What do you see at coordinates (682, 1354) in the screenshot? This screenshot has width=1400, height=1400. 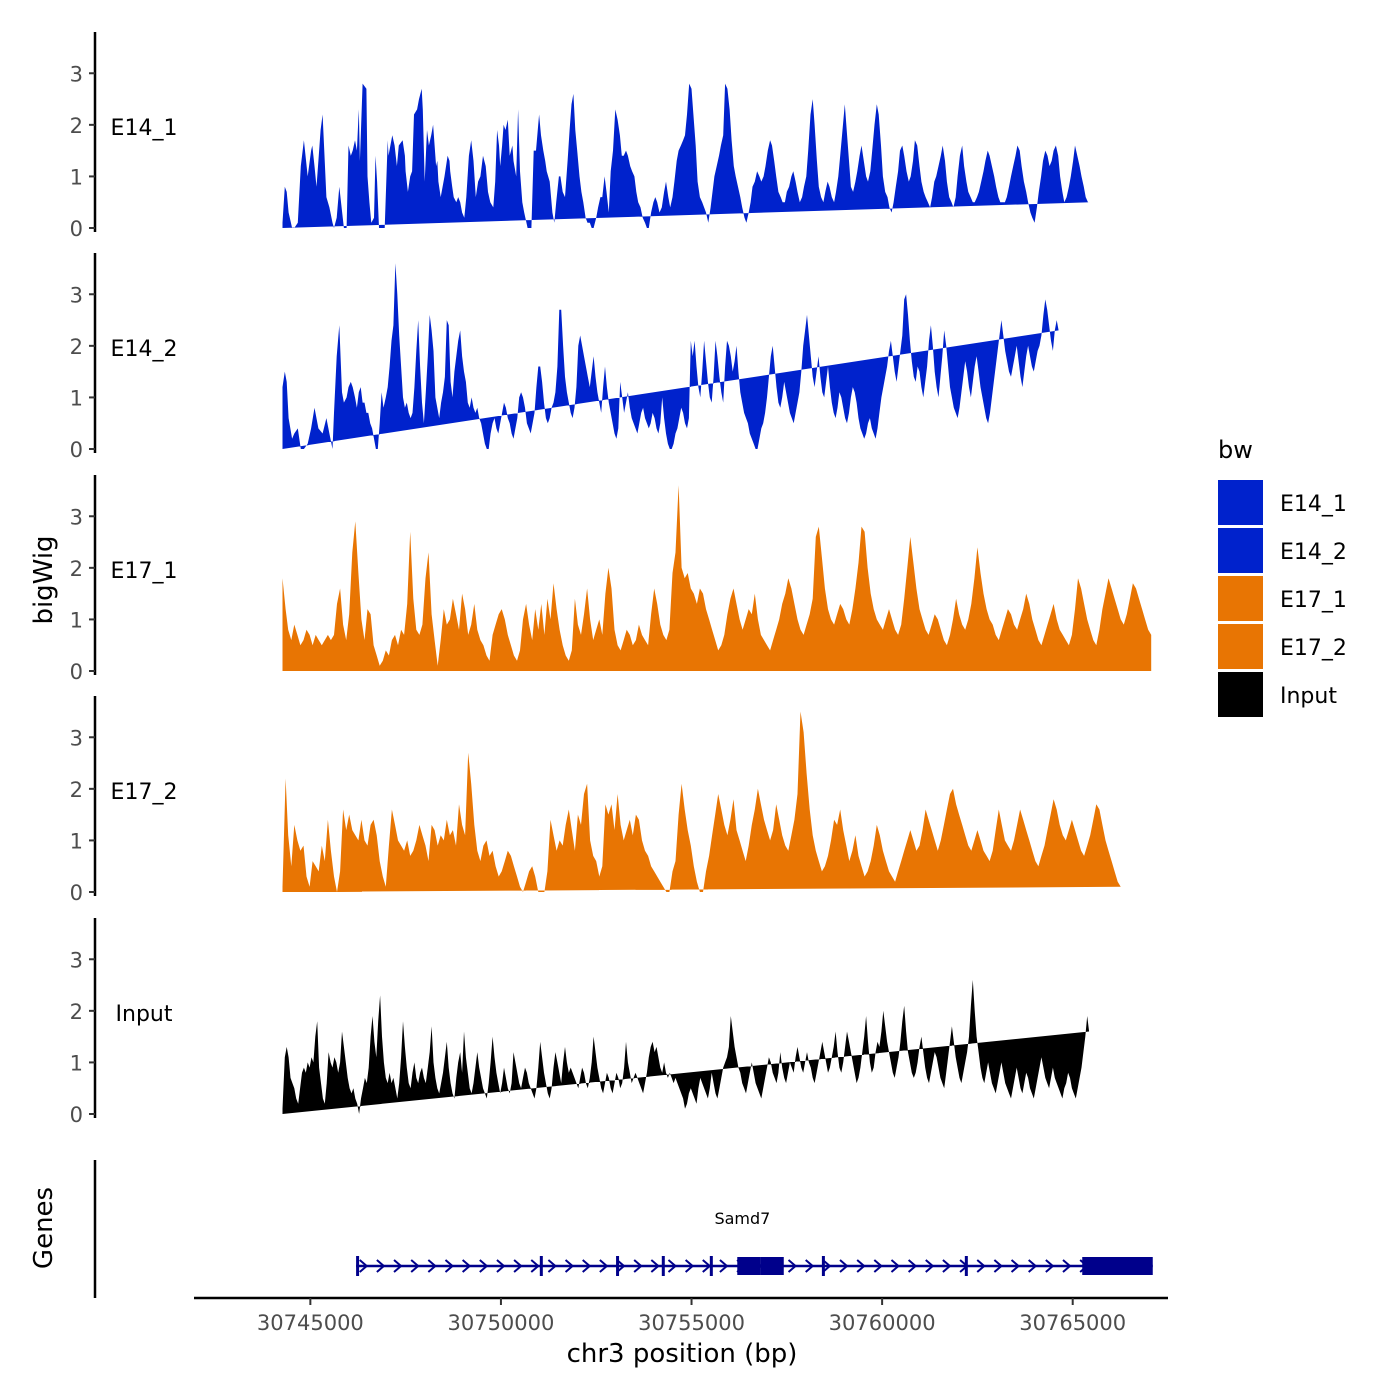 I see `x-axis-title: chr3 position (bp)` at bounding box center [682, 1354].